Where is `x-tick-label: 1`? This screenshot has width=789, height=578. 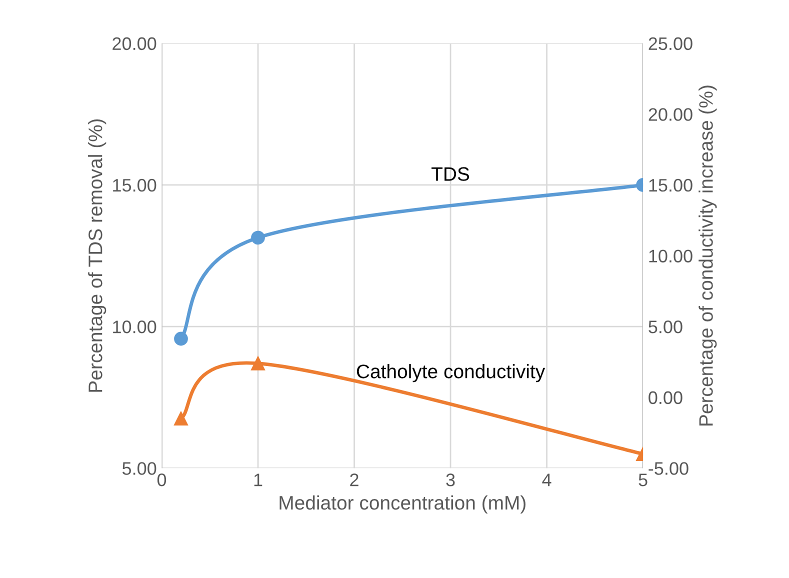 x-tick-label: 1 is located at coordinates (258, 480).